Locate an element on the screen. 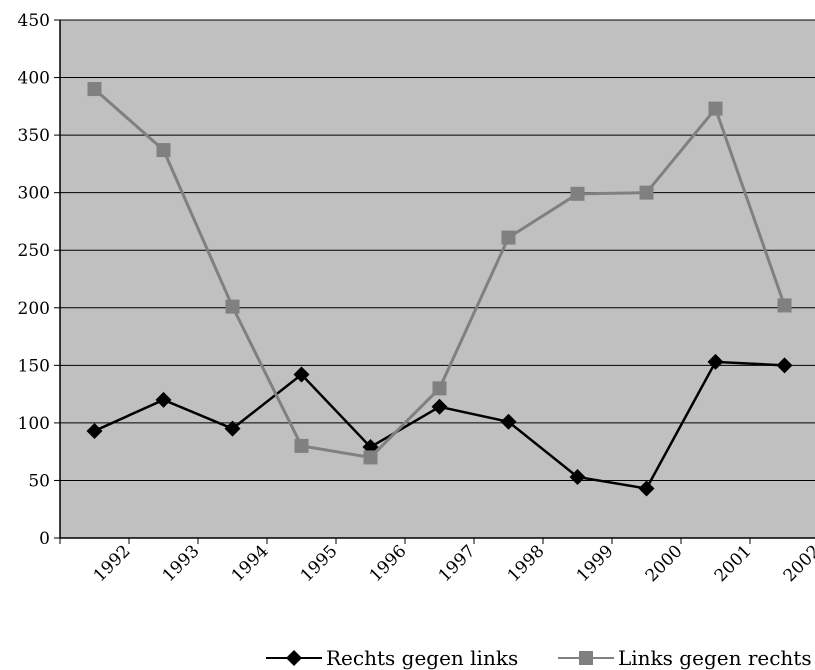  legend-label-links: Links gegen rechts is located at coordinates (715, 658).